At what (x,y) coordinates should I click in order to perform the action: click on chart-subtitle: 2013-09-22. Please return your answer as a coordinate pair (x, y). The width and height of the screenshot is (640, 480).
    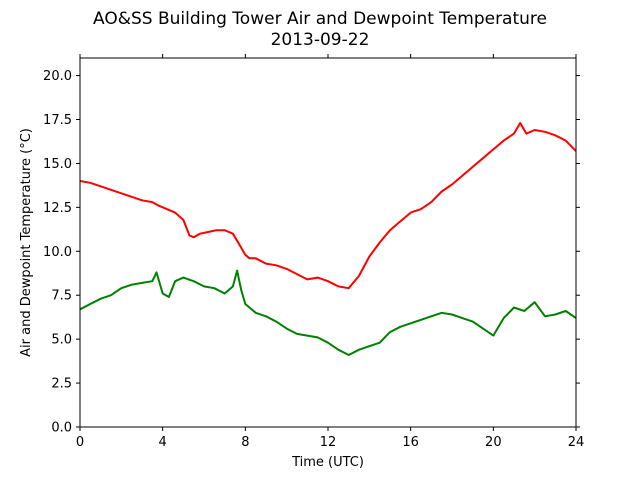
    Looking at the image, I should click on (320, 40).